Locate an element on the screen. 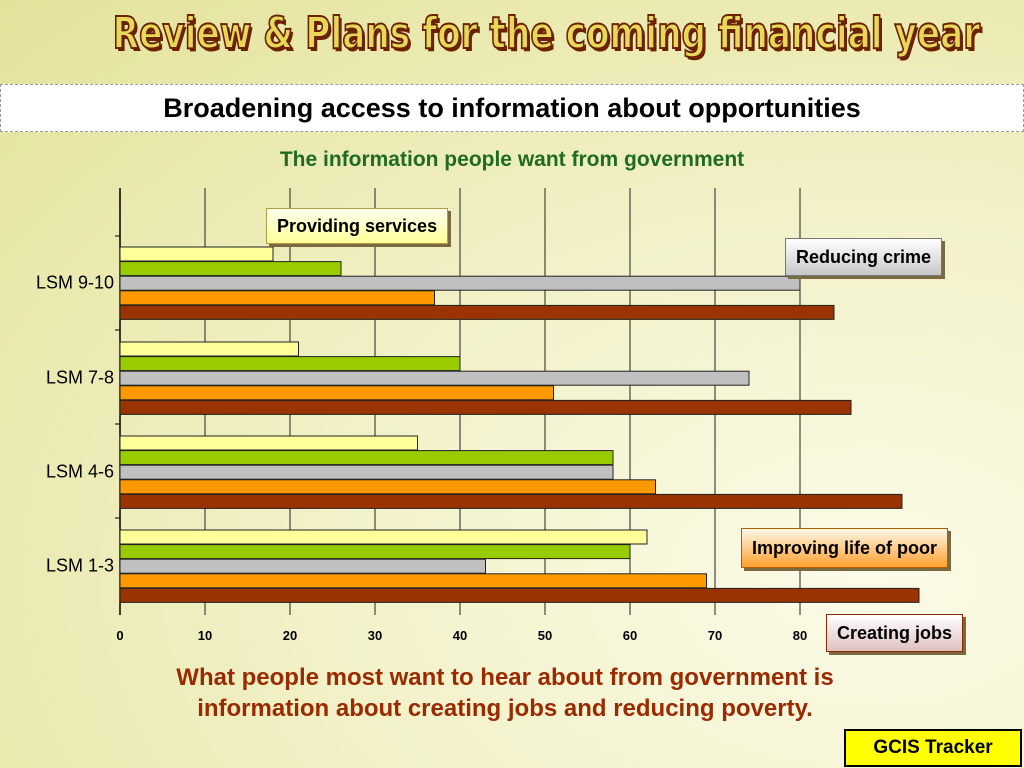 The width and height of the screenshot is (1024, 768). legend-creating-jobs: Creating jobs is located at coordinates (895, 633).